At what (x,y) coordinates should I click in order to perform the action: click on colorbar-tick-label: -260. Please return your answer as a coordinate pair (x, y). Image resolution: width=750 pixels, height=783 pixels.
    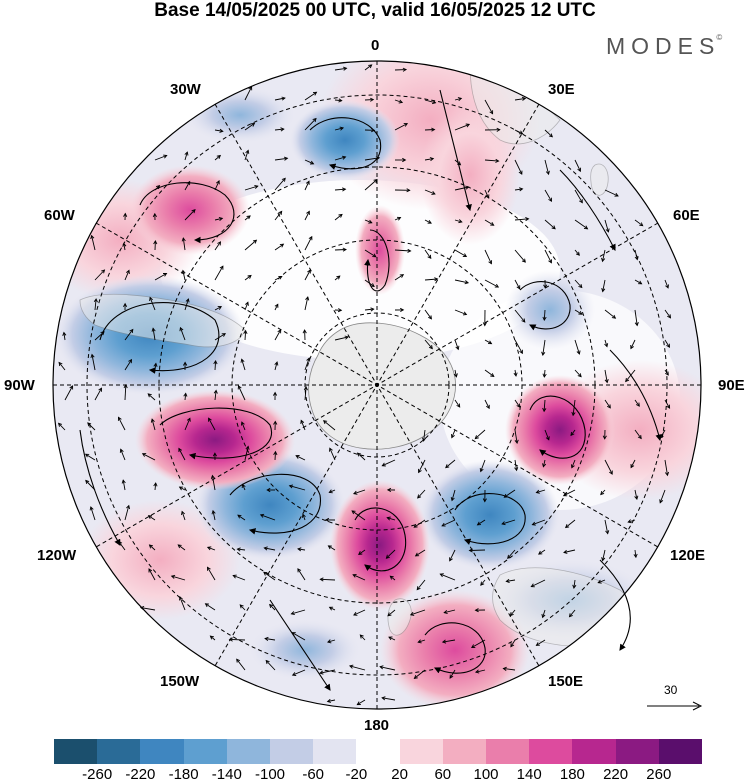
    Looking at the image, I should click on (97, 774).